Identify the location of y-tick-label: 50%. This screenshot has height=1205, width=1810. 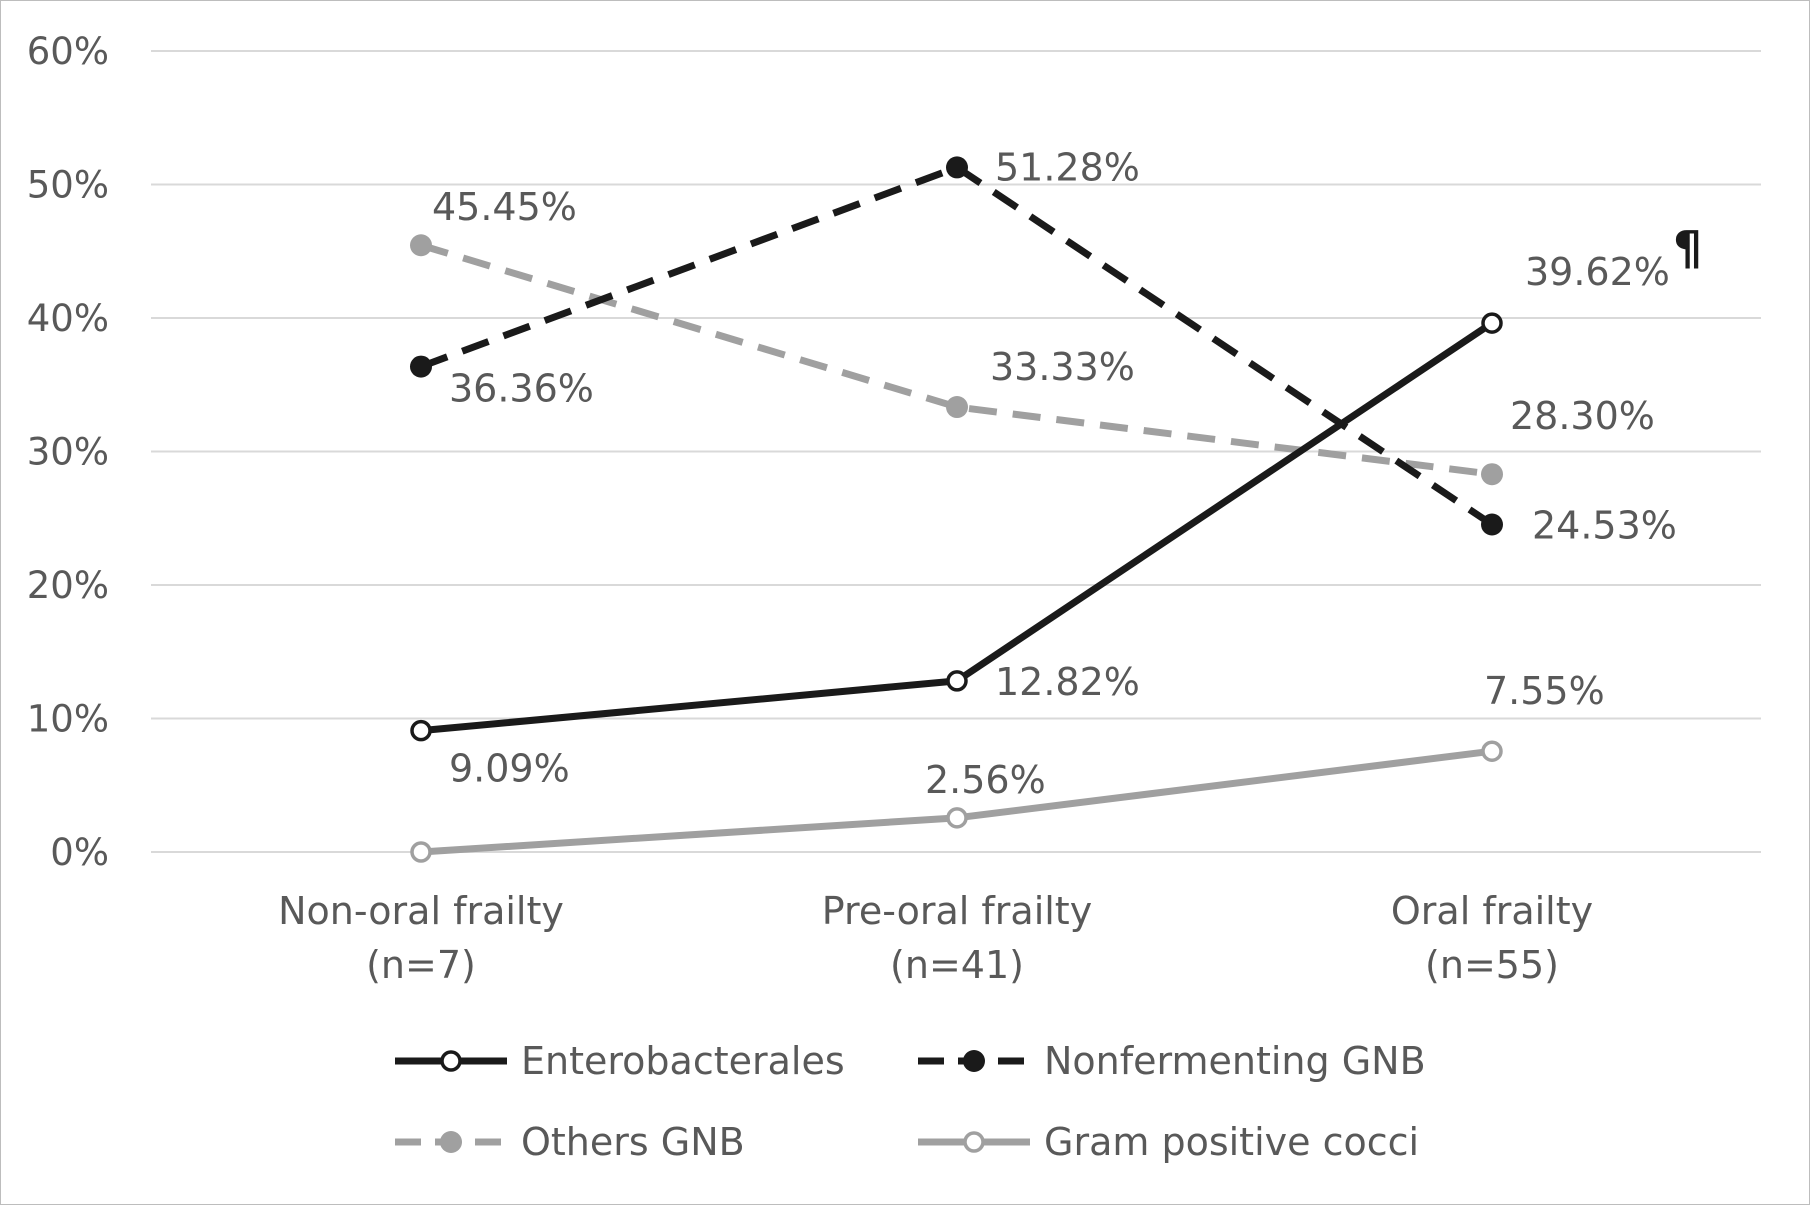
(68, 185).